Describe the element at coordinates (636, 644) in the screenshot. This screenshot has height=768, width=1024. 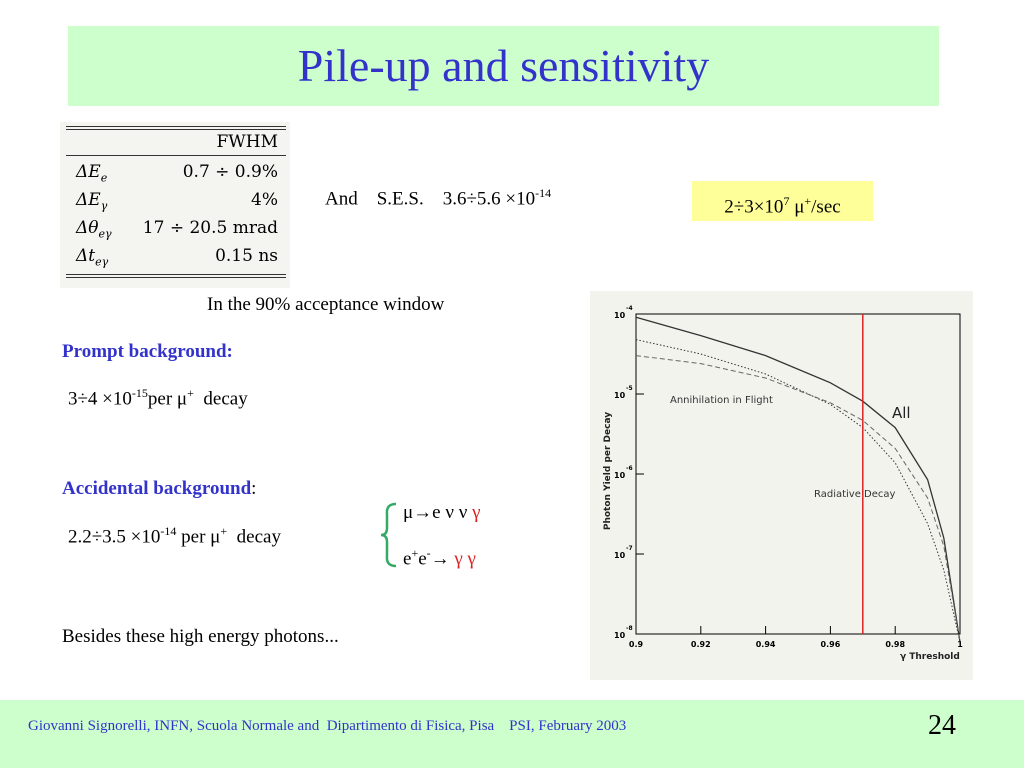
I see `x-tick-label: 0.9` at that location.